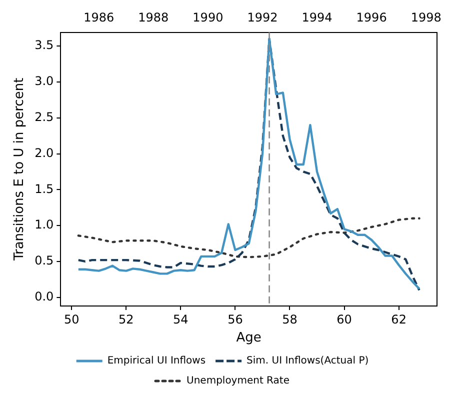 This screenshot has width=459, height=404. What do you see at coordinates (72, 319) in the screenshot?
I see `x-tick-label: 50` at bounding box center [72, 319].